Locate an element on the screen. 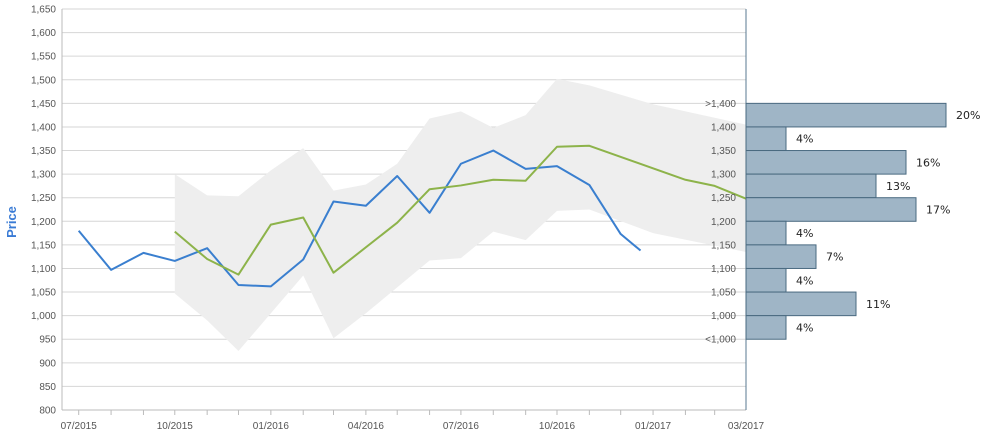  distribution-bin-label: 1,300 is located at coordinates (723, 175).